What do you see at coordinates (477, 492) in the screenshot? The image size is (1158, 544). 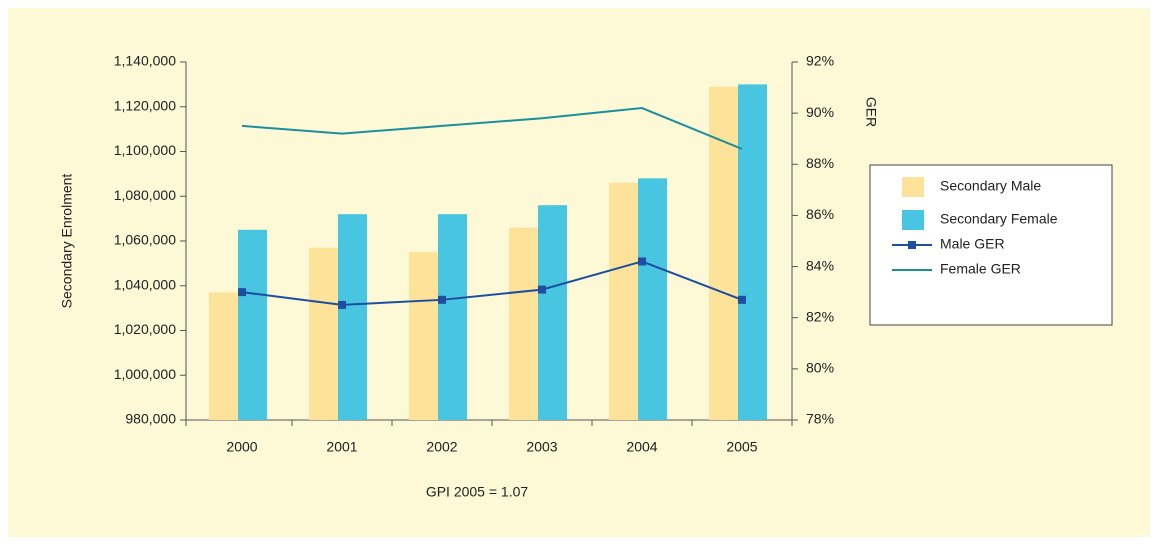 I see `footnote: GPI 2005 = 1.07` at bounding box center [477, 492].